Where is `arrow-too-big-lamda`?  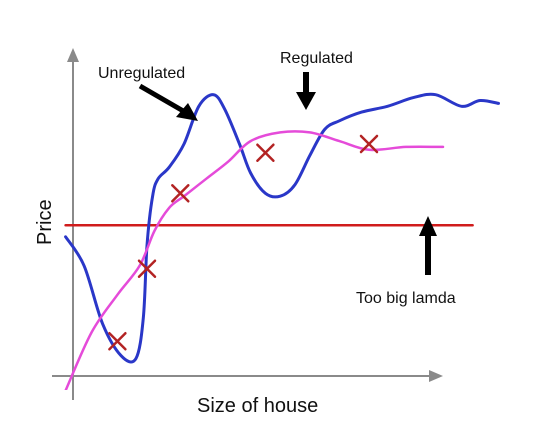
arrow-too-big-lamda is located at coordinates (428, 245).